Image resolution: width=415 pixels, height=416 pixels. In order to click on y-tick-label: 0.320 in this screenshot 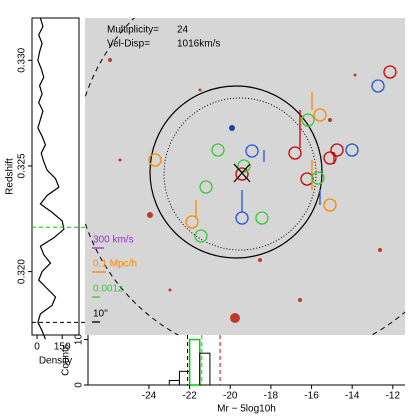, I will do `click(22, 271)`.